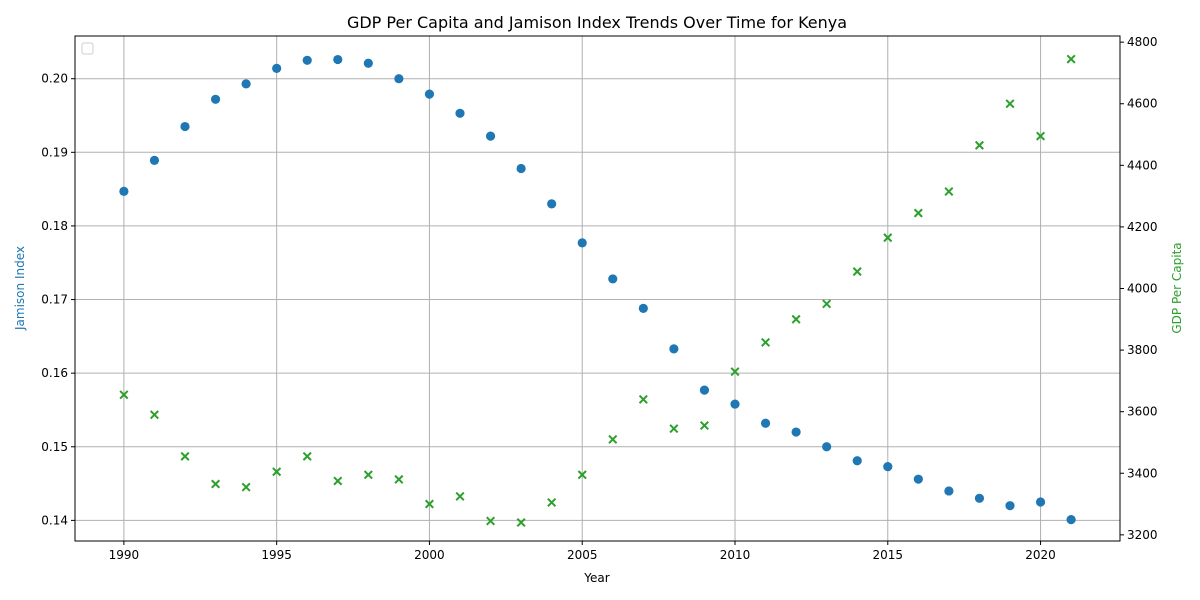 This screenshot has width=1200, height=600. I want to click on y-axis-right: 3200 3400 3600 3800 4000 4200 4400 4600 4800, so click(1139, 288).